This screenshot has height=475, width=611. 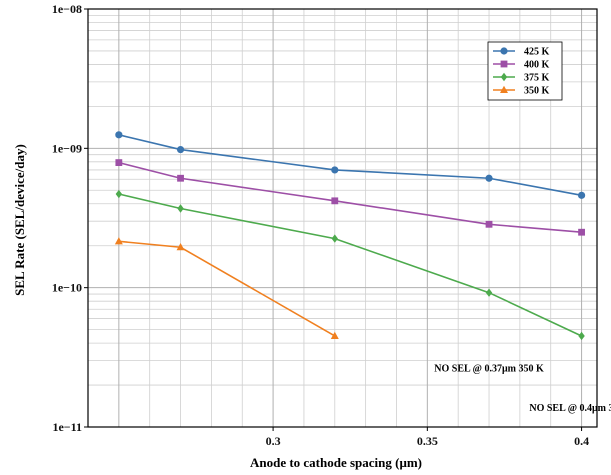 What do you see at coordinates (350, 165) in the screenshot?
I see `series-line-425k` at bounding box center [350, 165].